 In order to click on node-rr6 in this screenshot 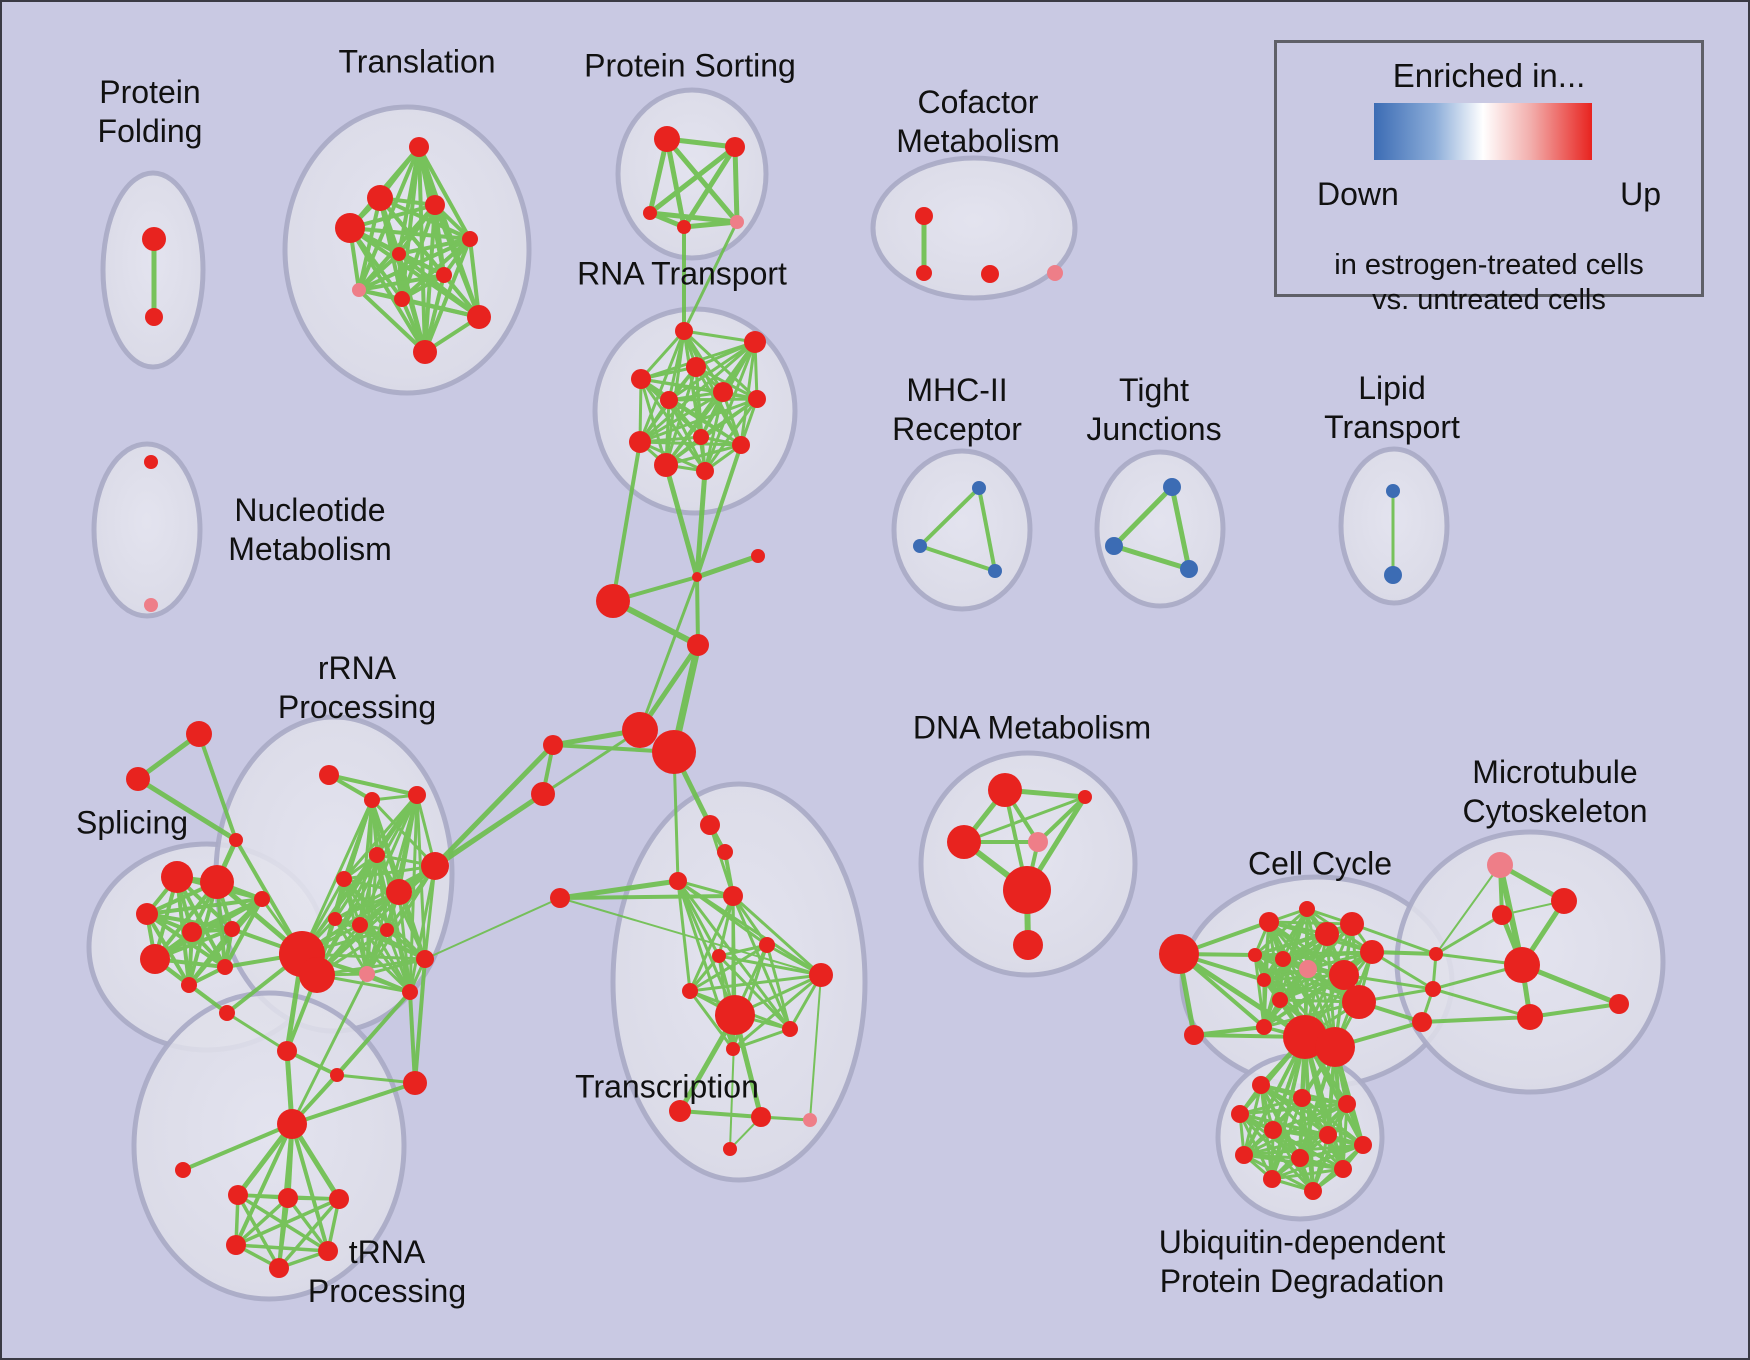, I will do `click(344, 879)`.